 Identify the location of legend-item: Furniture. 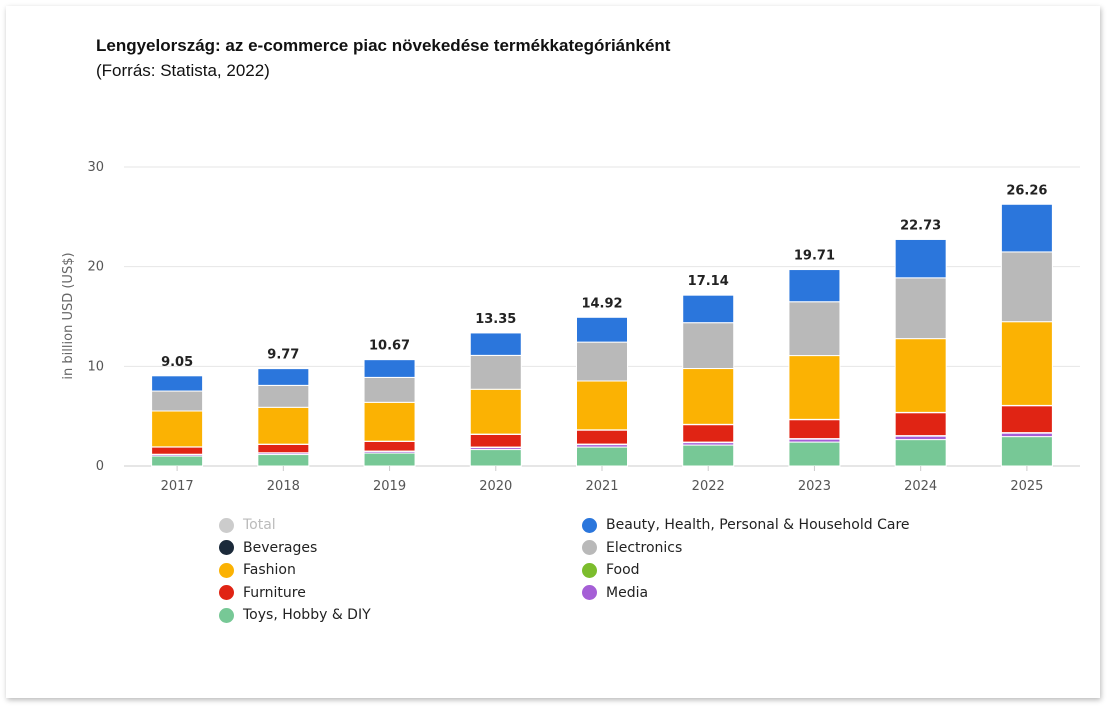
(262, 593).